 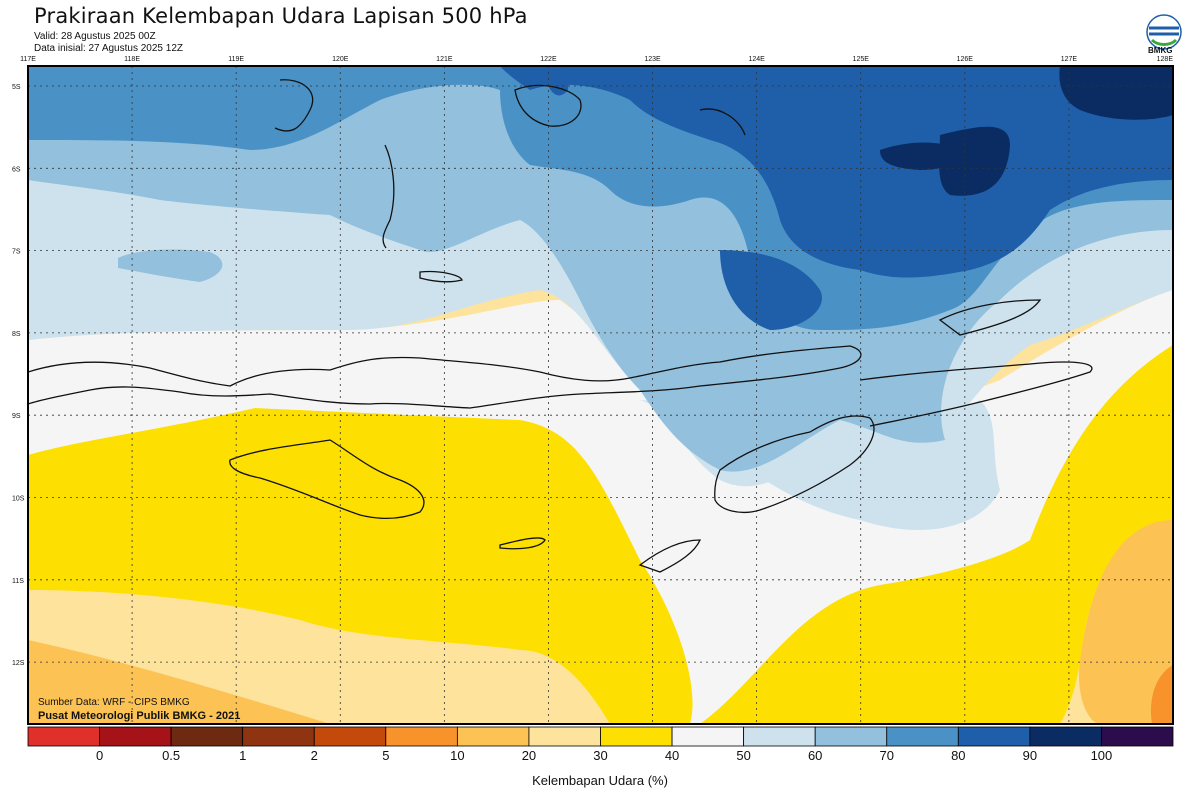 What do you see at coordinates (18, 375) in the screenshot?
I see `latitude-labels: 5S 6S 7S 8S 9S 10S 11S 12S` at bounding box center [18, 375].